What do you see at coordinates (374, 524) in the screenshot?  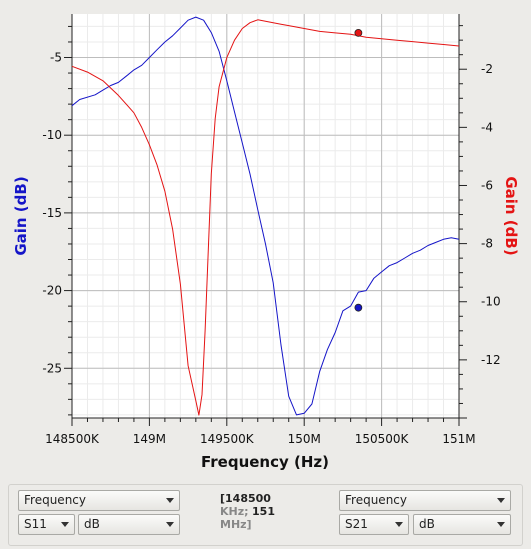 I see `right-param-select: S21` at bounding box center [374, 524].